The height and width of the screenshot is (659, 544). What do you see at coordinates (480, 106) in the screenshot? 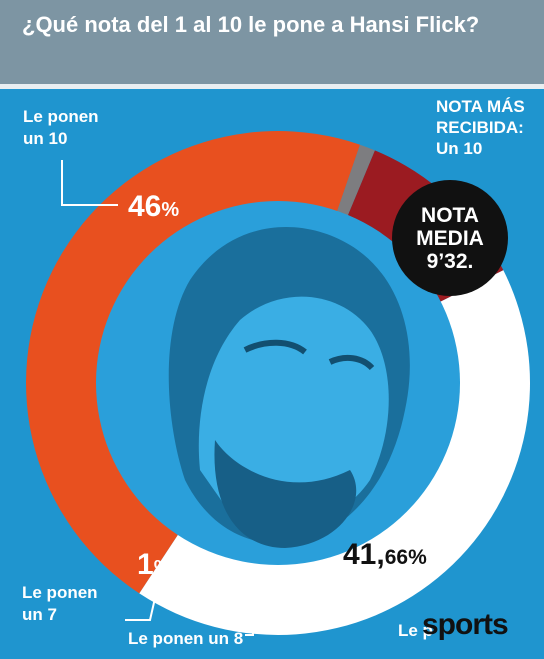
I see `most-received-line1: NOTA MÁS` at bounding box center [480, 106].